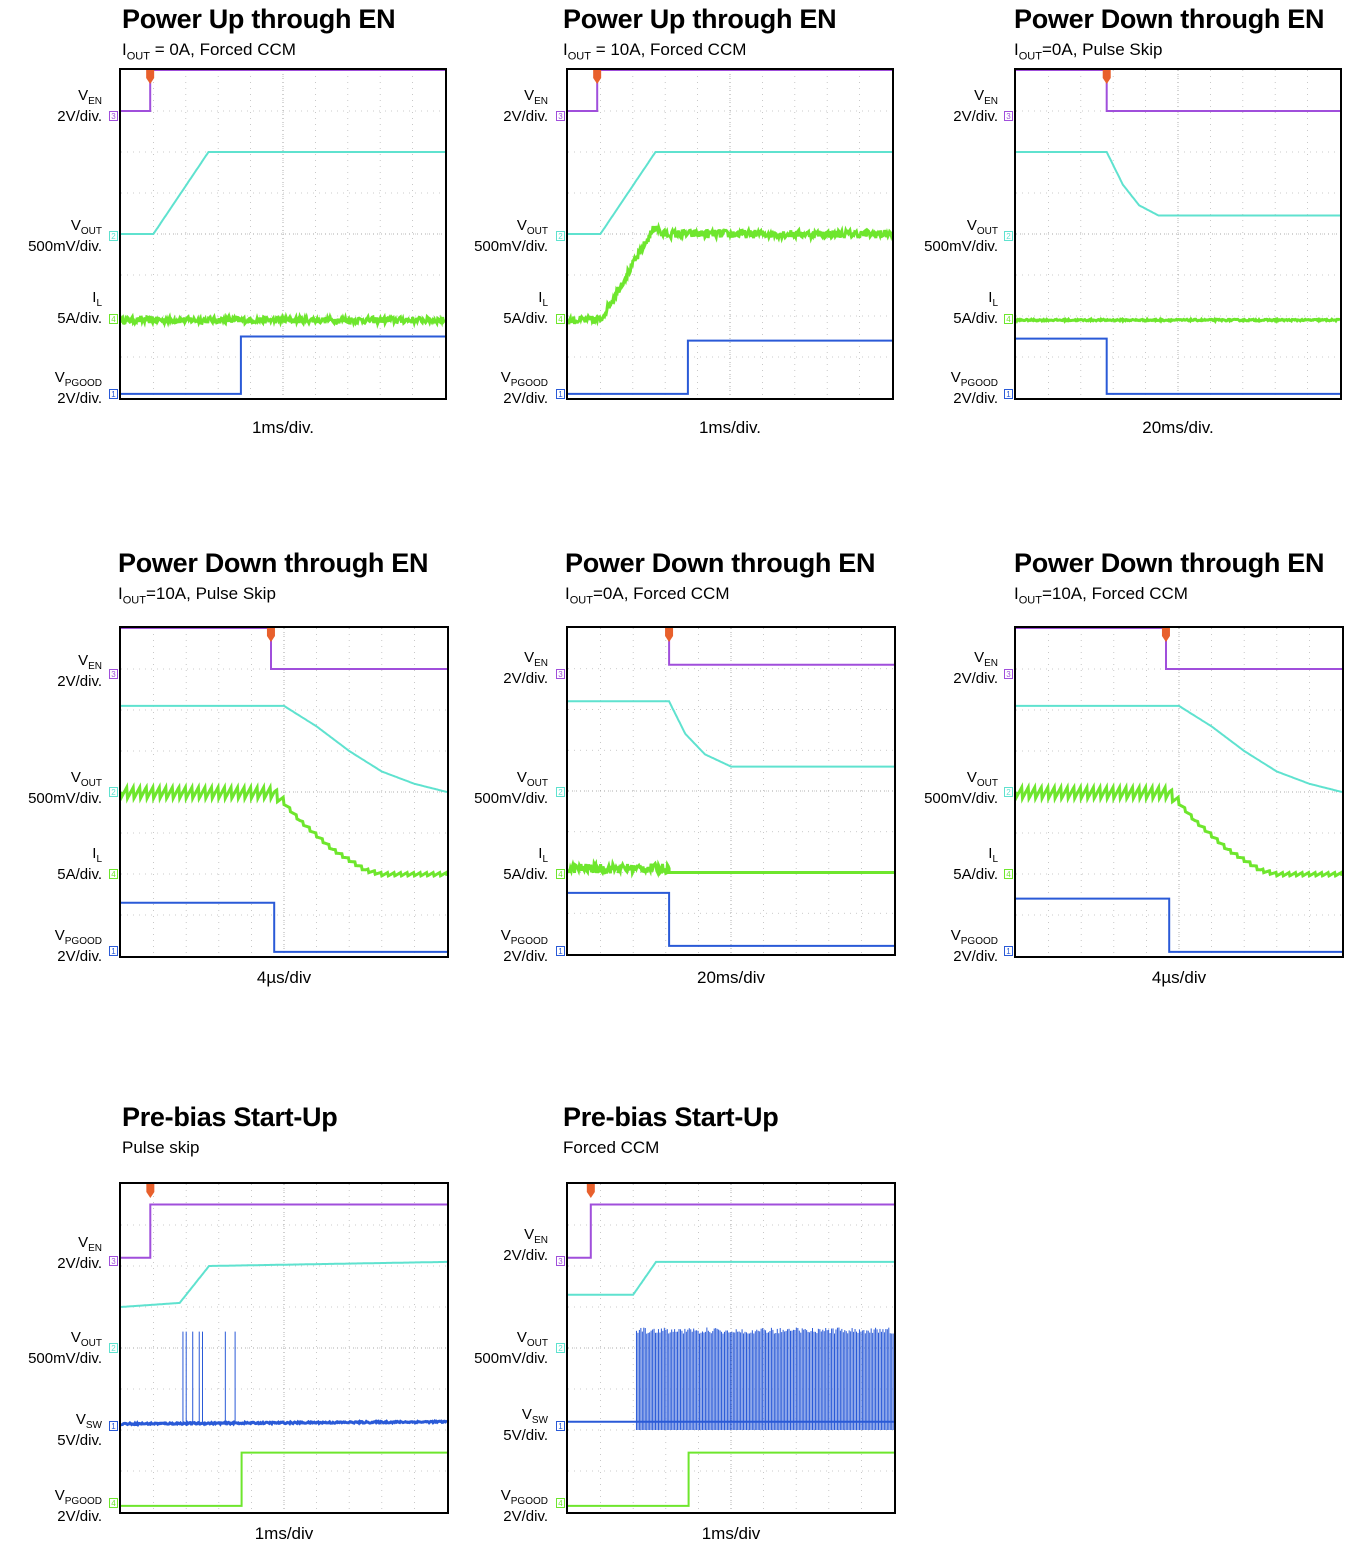 The image size is (1366, 1547). What do you see at coordinates (259, 19) in the screenshot?
I see `chart-title: Power Up through EN` at bounding box center [259, 19].